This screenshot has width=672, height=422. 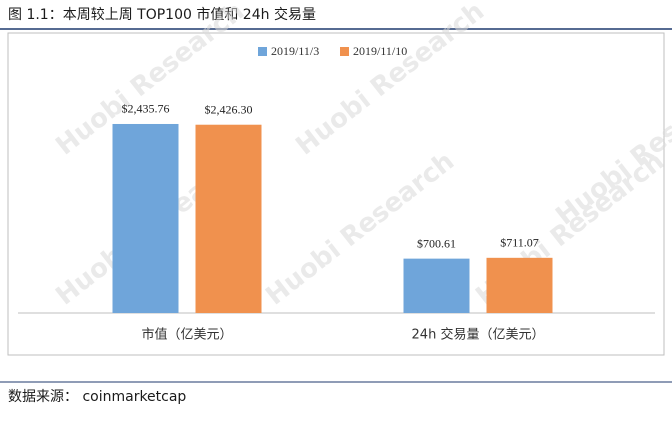 What do you see at coordinates (519, 243) in the screenshot?
I see `value-label: $711.07` at bounding box center [519, 243].